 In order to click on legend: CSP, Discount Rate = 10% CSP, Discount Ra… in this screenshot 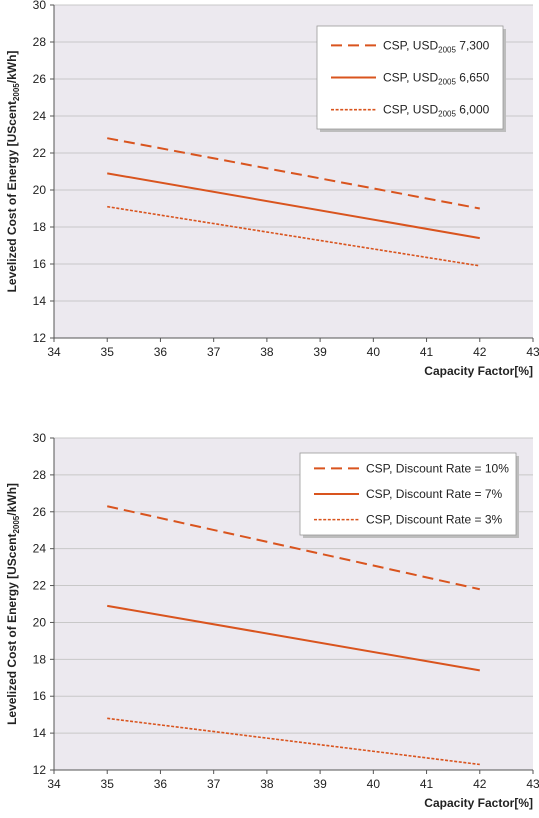, I will do `click(409, 495)`.